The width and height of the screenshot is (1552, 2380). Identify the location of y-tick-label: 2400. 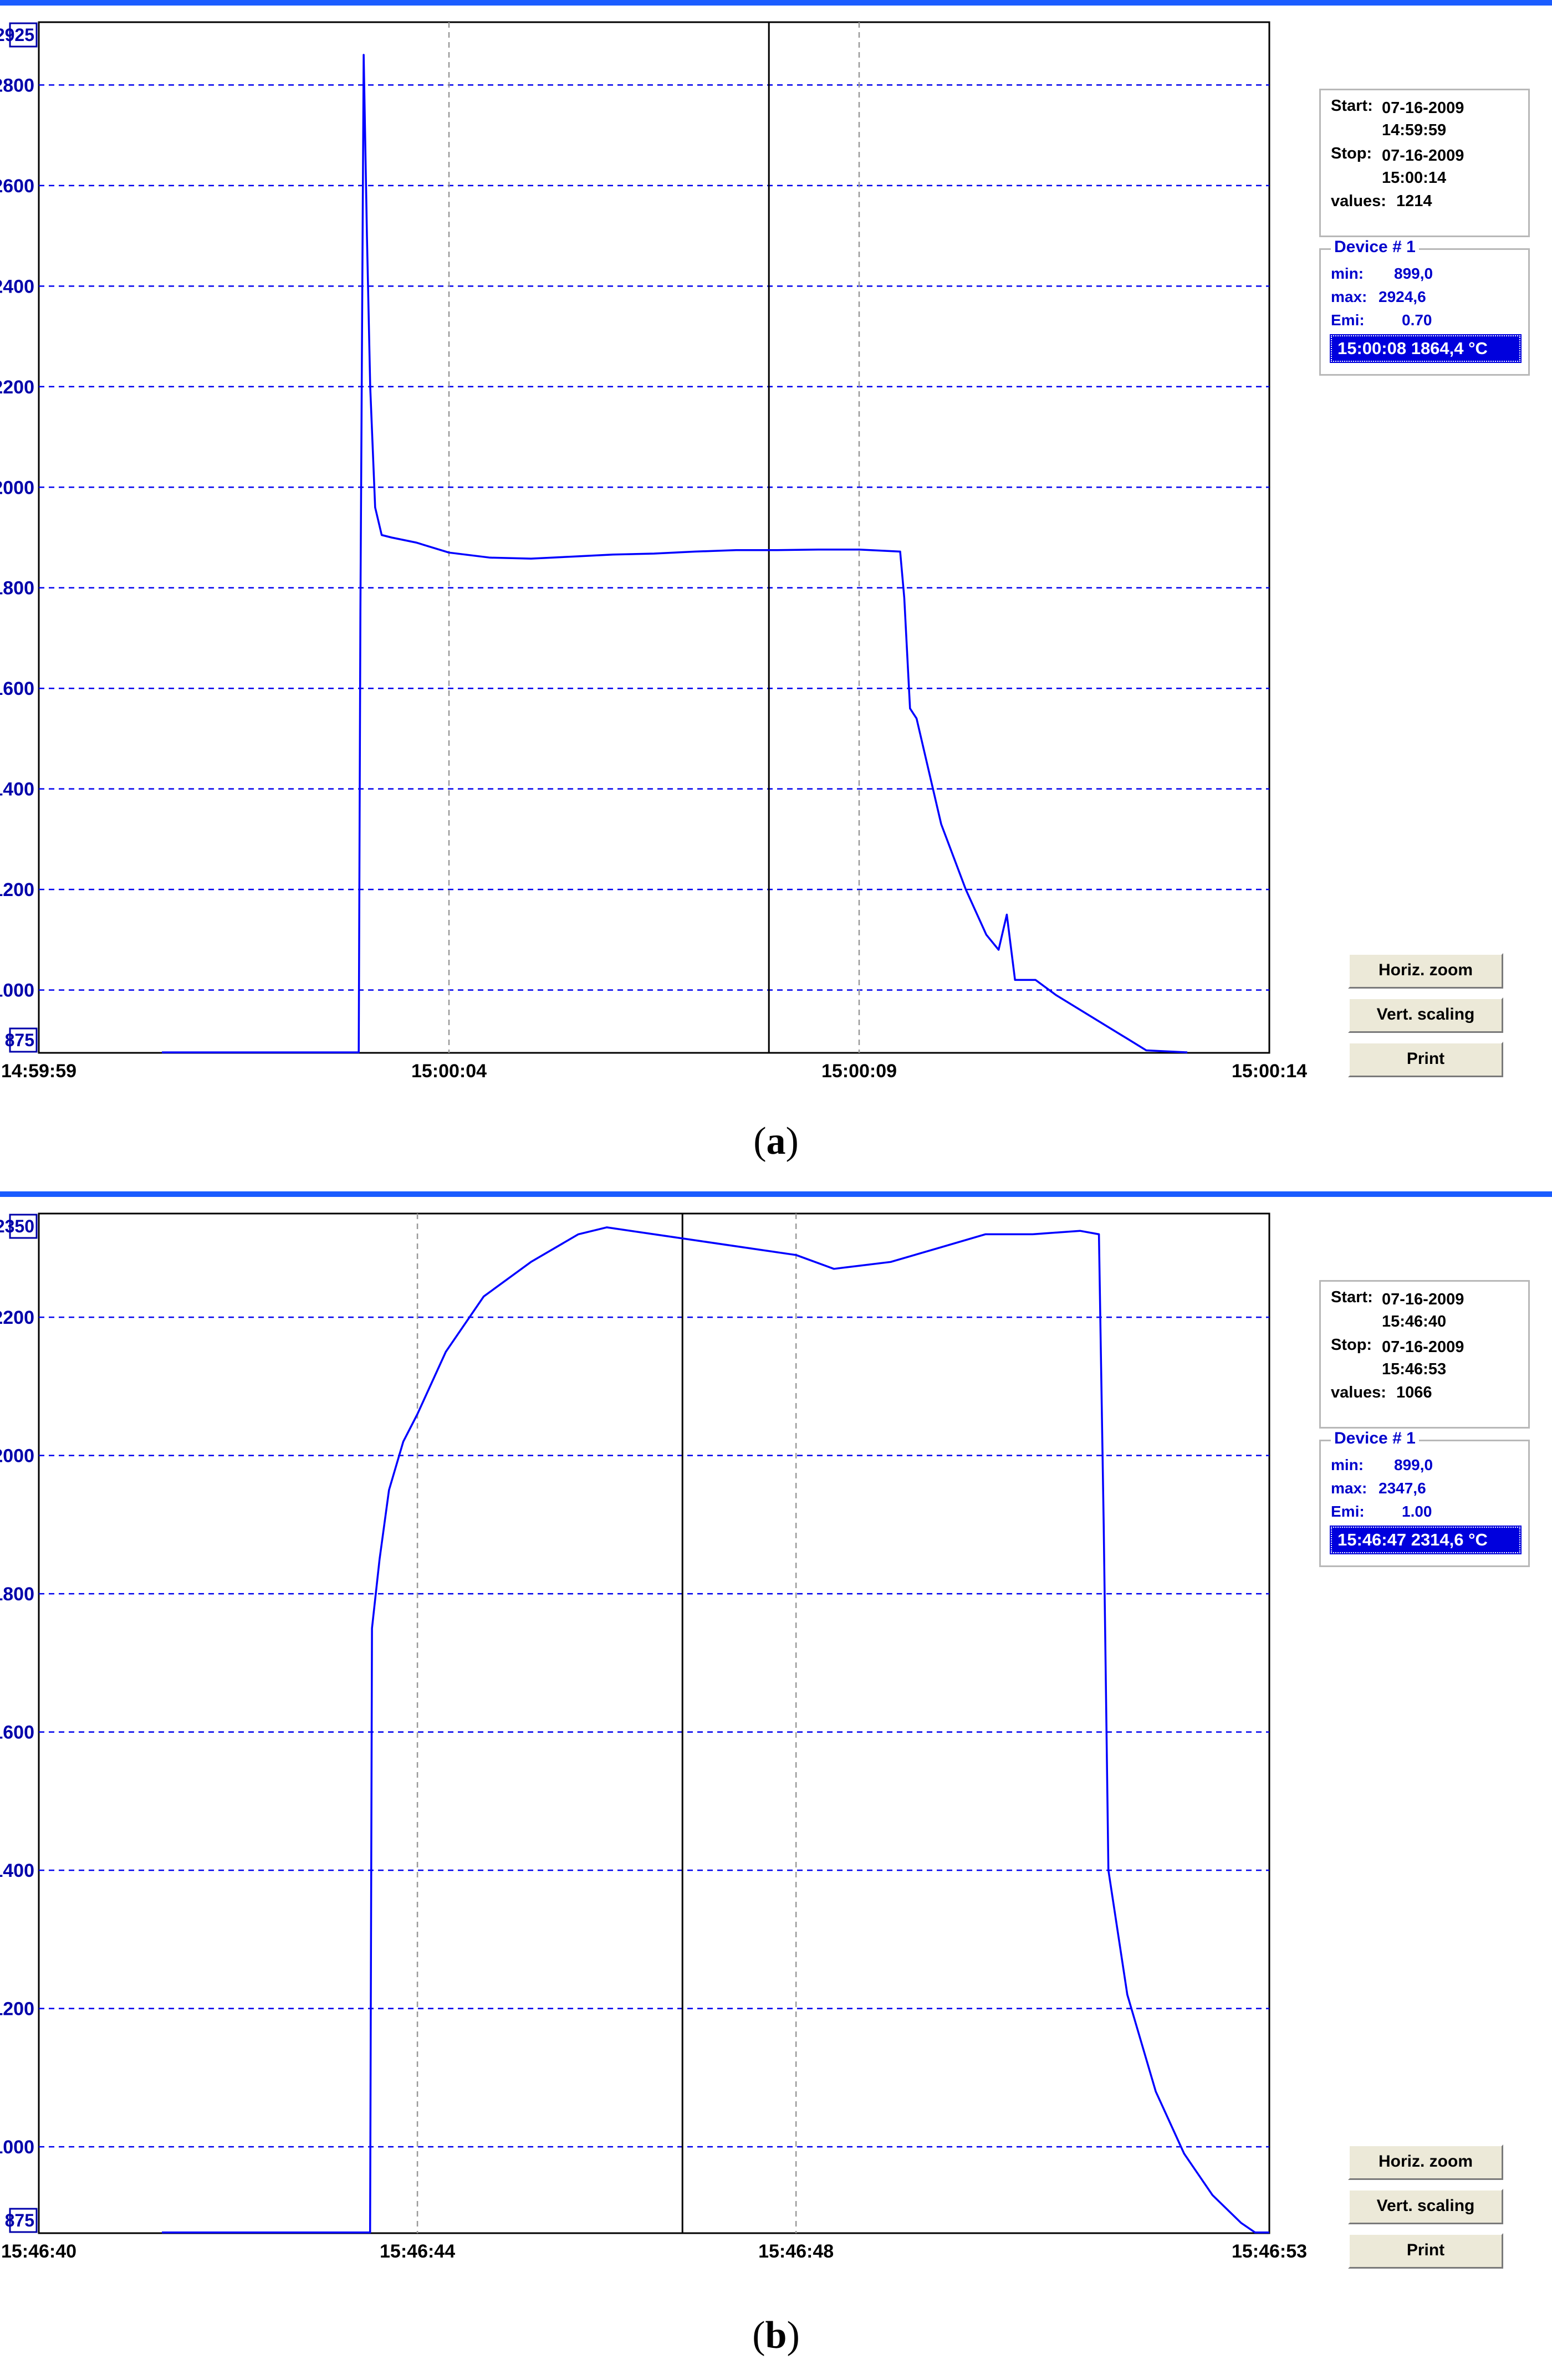
(17, 286).